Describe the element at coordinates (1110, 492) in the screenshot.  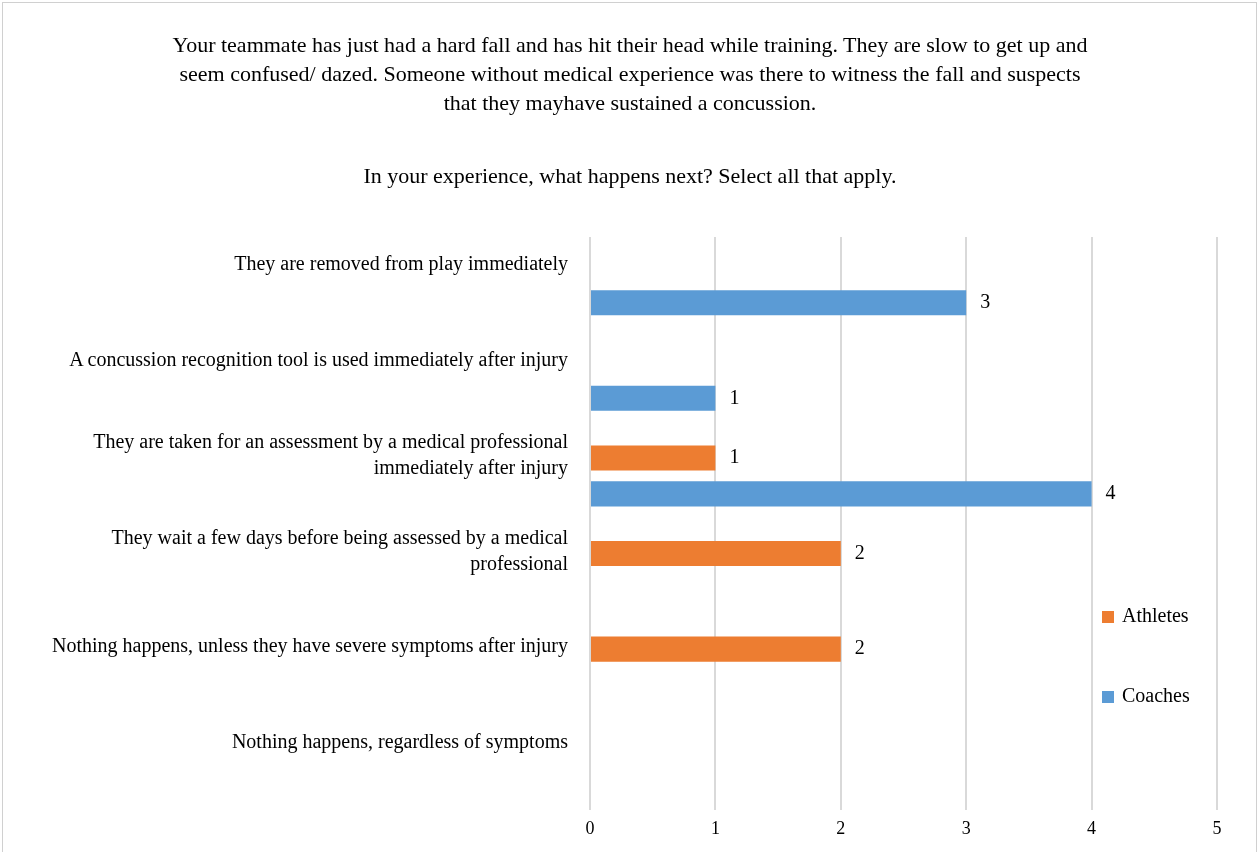
I see `data-label: 4` at that location.